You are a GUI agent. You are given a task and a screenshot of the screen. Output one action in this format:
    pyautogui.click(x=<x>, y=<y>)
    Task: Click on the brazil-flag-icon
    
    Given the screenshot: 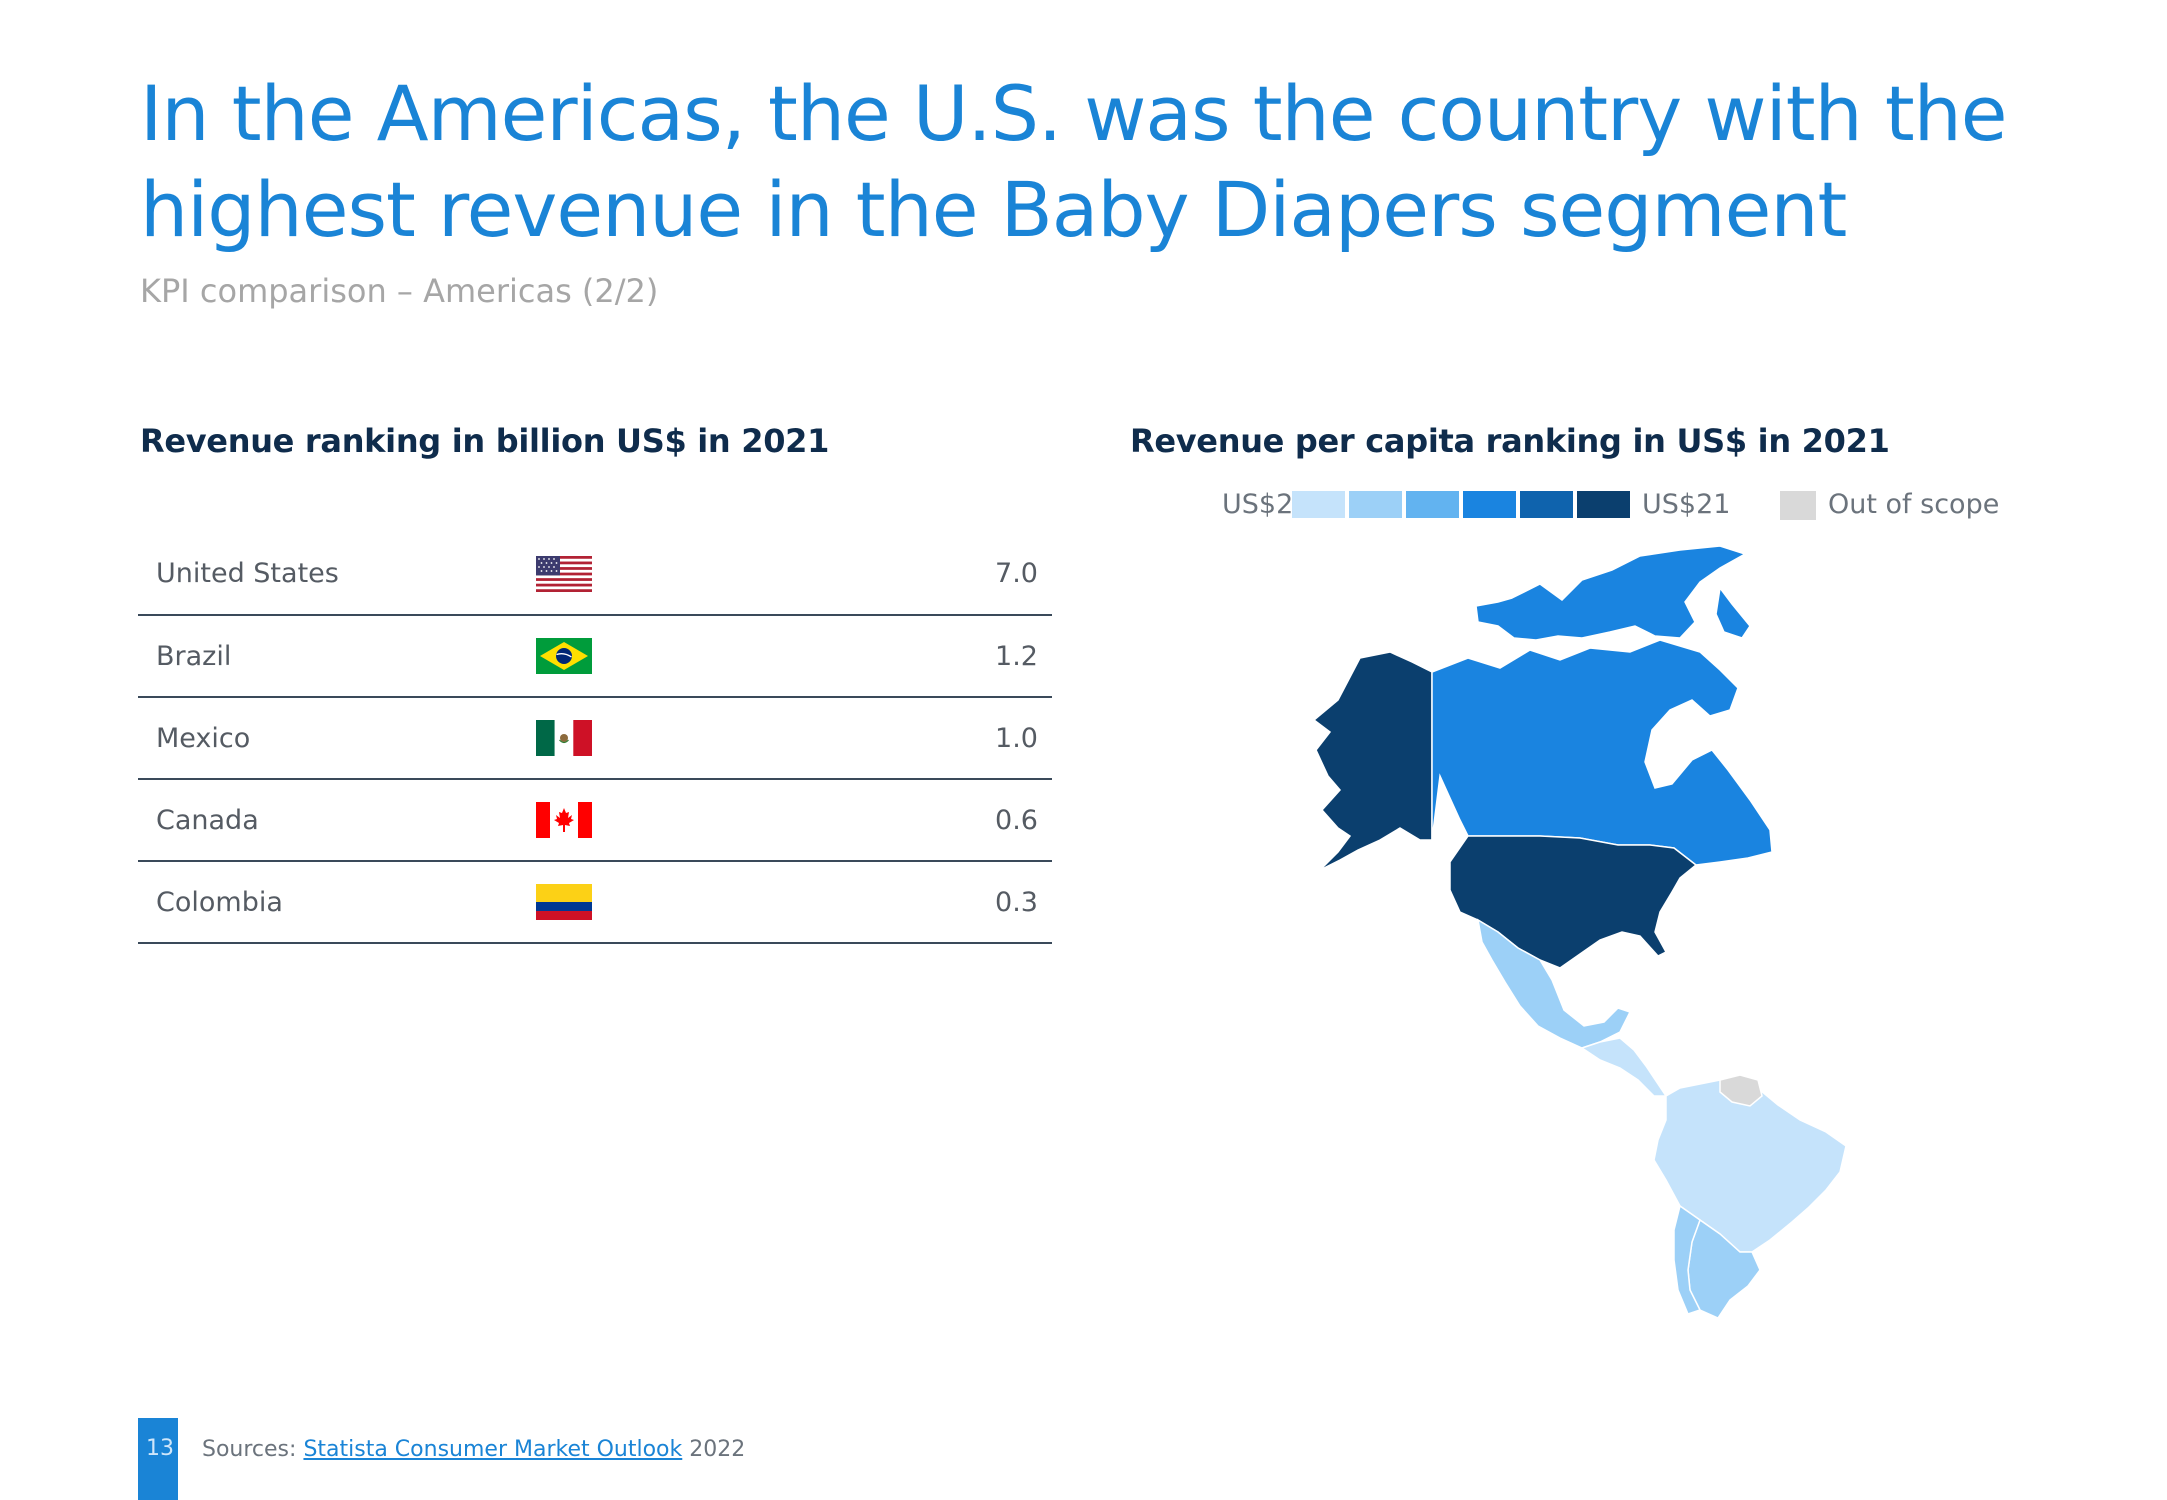 What is the action you would take?
    pyautogui.click(x=564, y=656)
    